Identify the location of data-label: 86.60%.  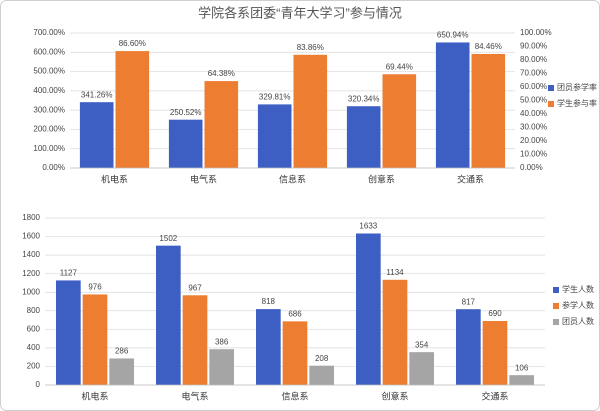
(132, 43).